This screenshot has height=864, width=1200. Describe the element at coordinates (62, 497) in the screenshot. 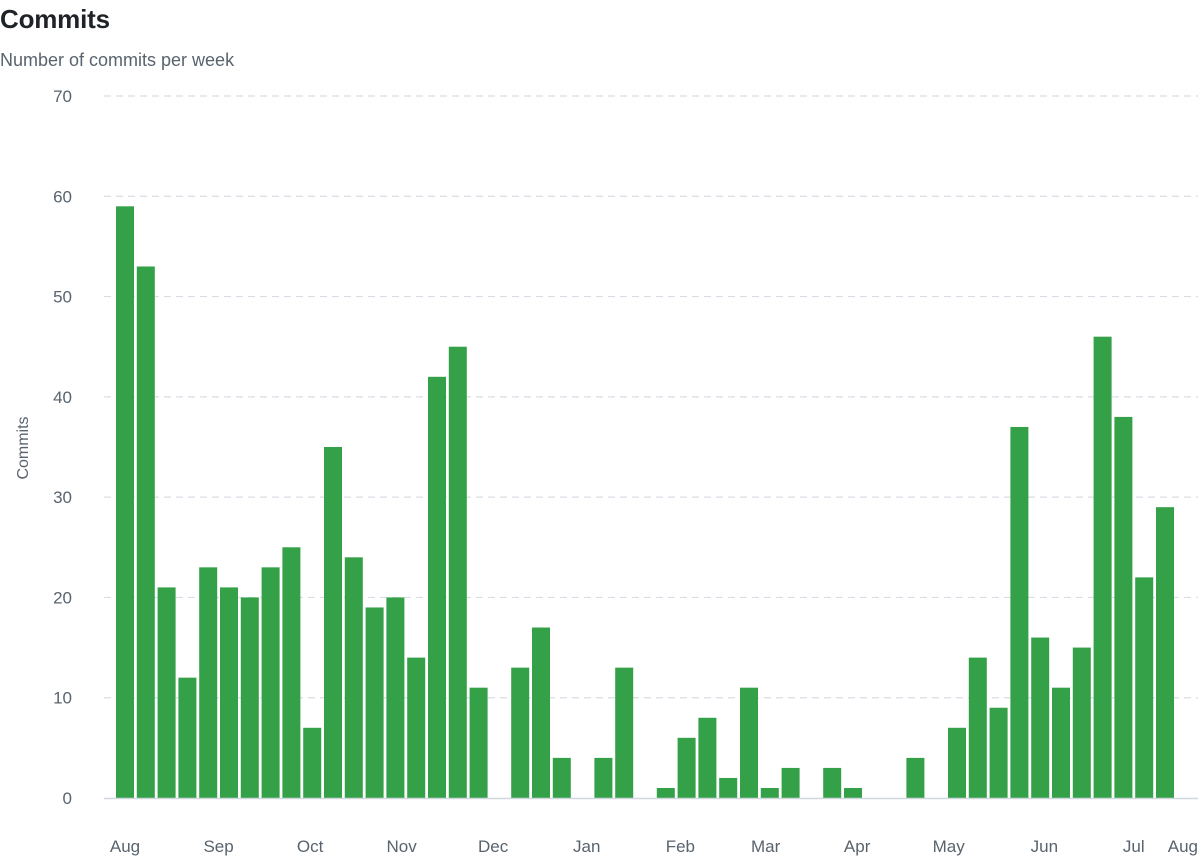

I see `y-tick-label: 30` at that location.